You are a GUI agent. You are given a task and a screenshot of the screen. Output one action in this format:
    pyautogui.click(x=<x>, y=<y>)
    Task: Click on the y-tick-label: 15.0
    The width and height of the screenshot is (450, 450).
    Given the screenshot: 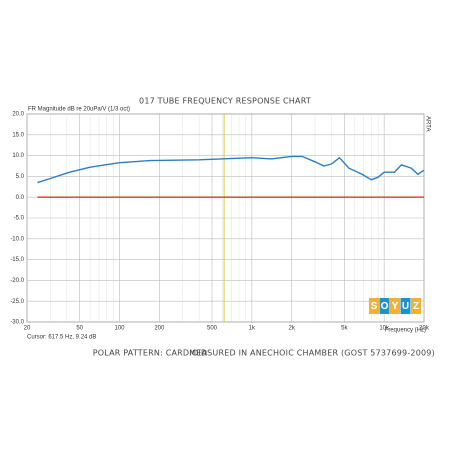 What is the action you would take?
    pyautogui.click(x=18, y=135)
    